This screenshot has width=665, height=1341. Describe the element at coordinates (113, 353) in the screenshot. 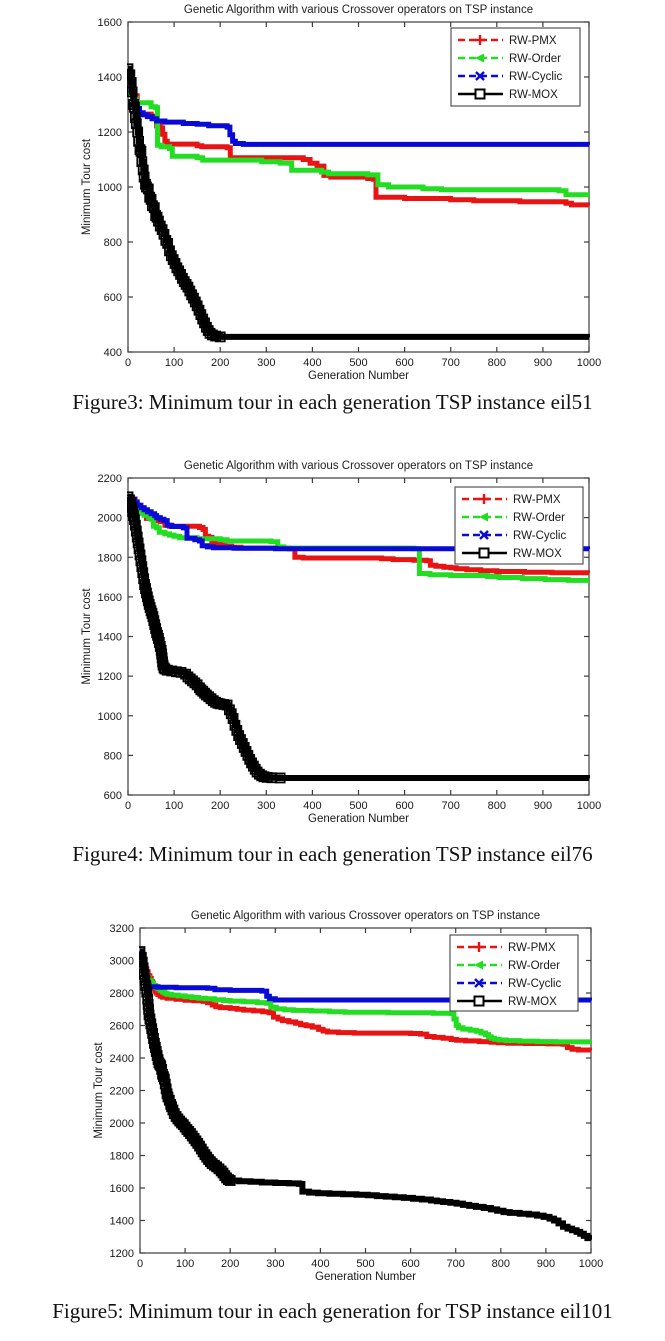

I see `y-tick-label: 400` at that location.